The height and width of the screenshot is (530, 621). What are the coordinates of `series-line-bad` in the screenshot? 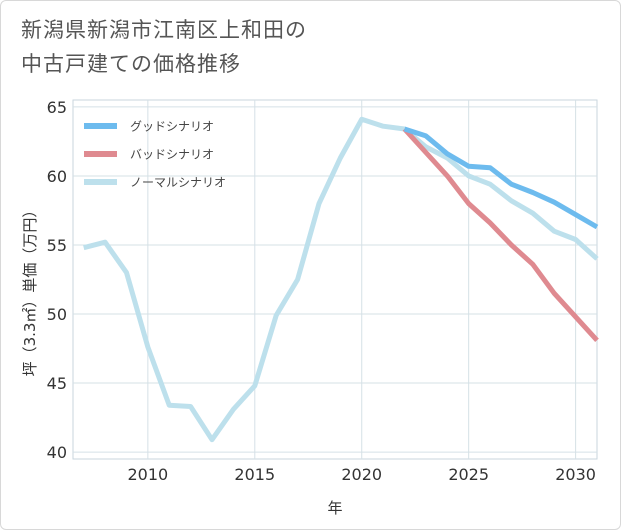 It's located at (500, 234).